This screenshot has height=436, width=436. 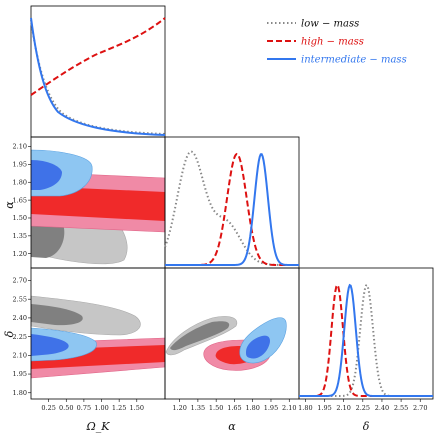 I want to click on delta-high-mass-curve, so click(x=366, y=340).